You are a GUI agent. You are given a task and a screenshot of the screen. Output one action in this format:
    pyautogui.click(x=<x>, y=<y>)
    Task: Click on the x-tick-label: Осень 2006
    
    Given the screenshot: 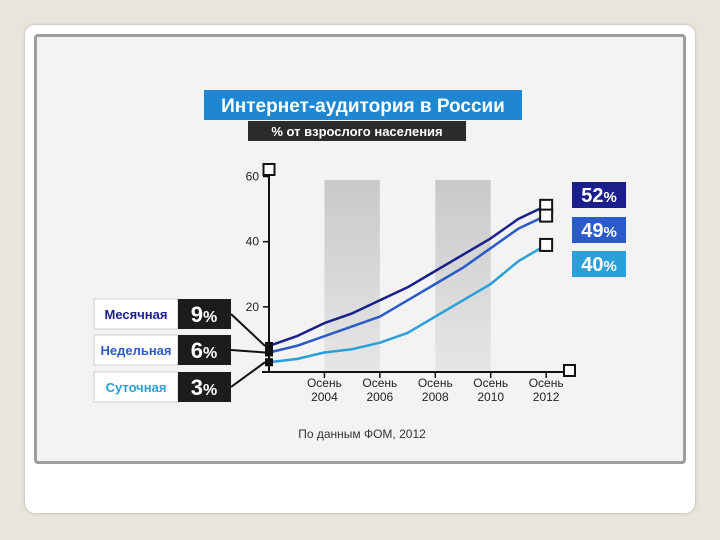 What is the action you would take?
    pyautogui.click(x=379, y=390)
    